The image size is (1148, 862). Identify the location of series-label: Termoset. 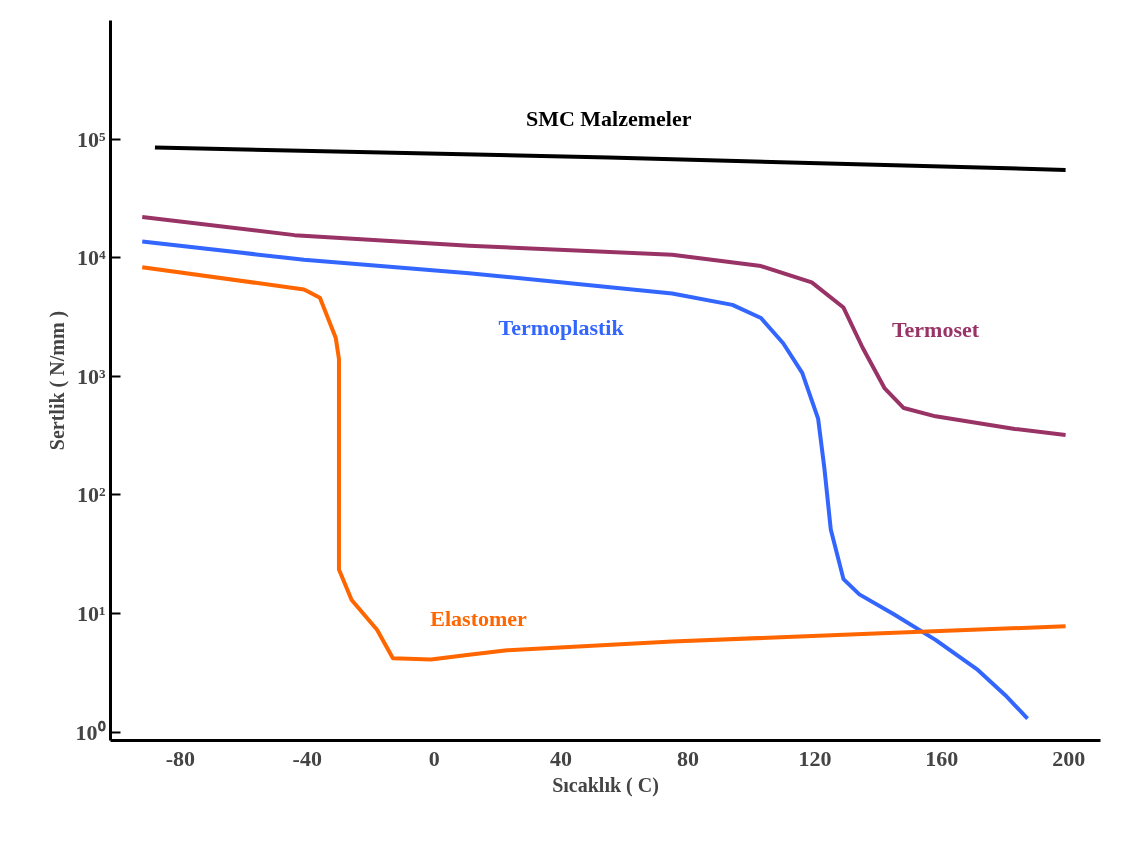
(935, 329).